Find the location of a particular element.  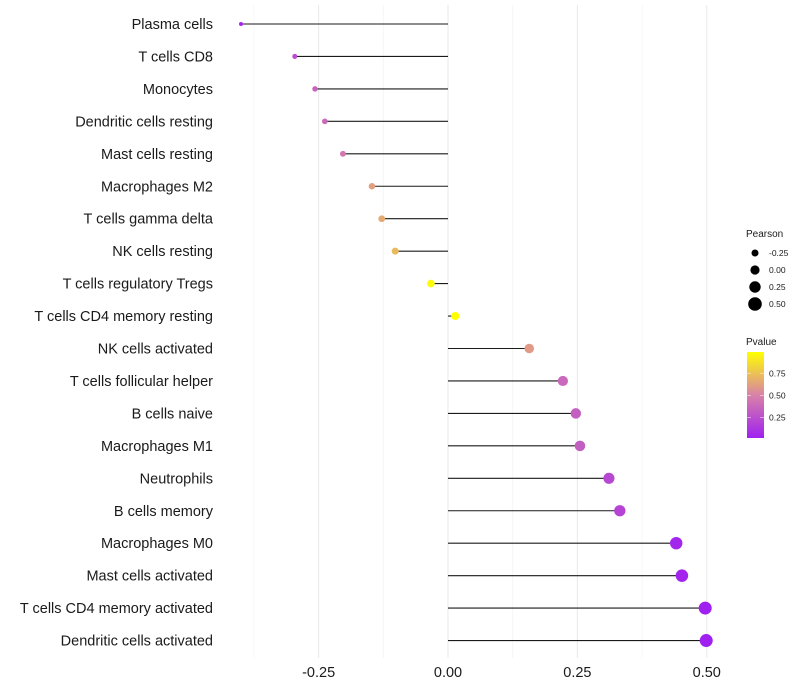

y-tick-label: Macrophages M1 is located at coordinates (157, 447).